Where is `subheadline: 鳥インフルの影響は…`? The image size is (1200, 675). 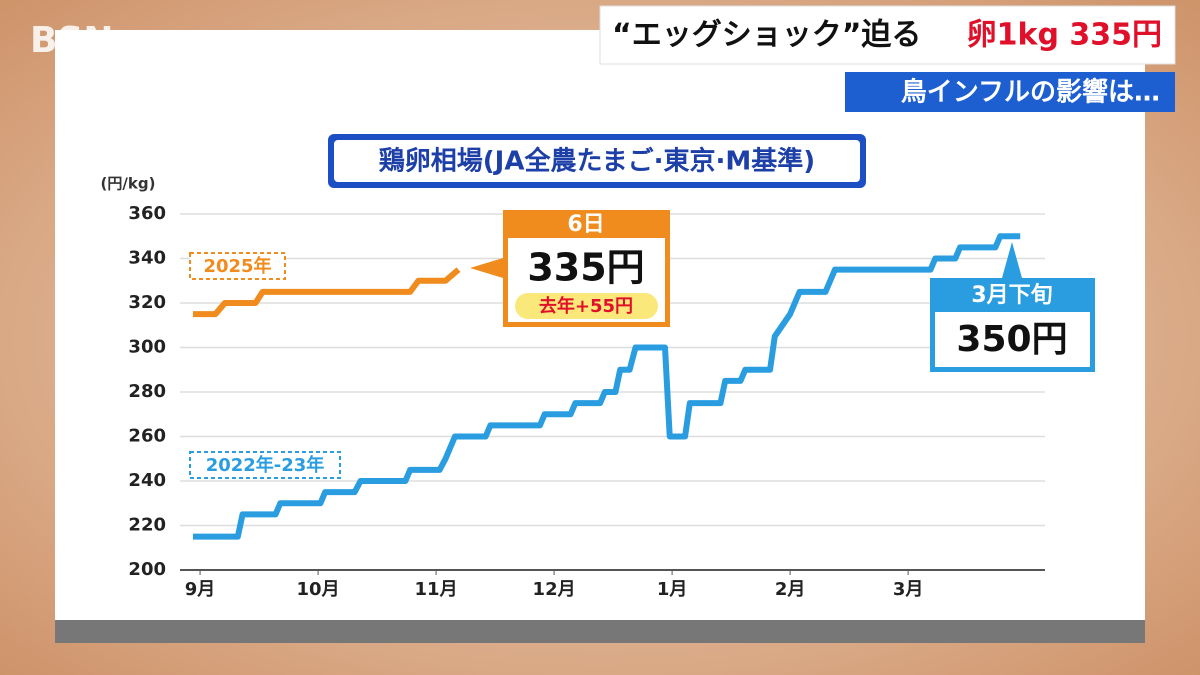 subheadline: 鳥インフルの影響は… is located at coordinates (1030, 92).